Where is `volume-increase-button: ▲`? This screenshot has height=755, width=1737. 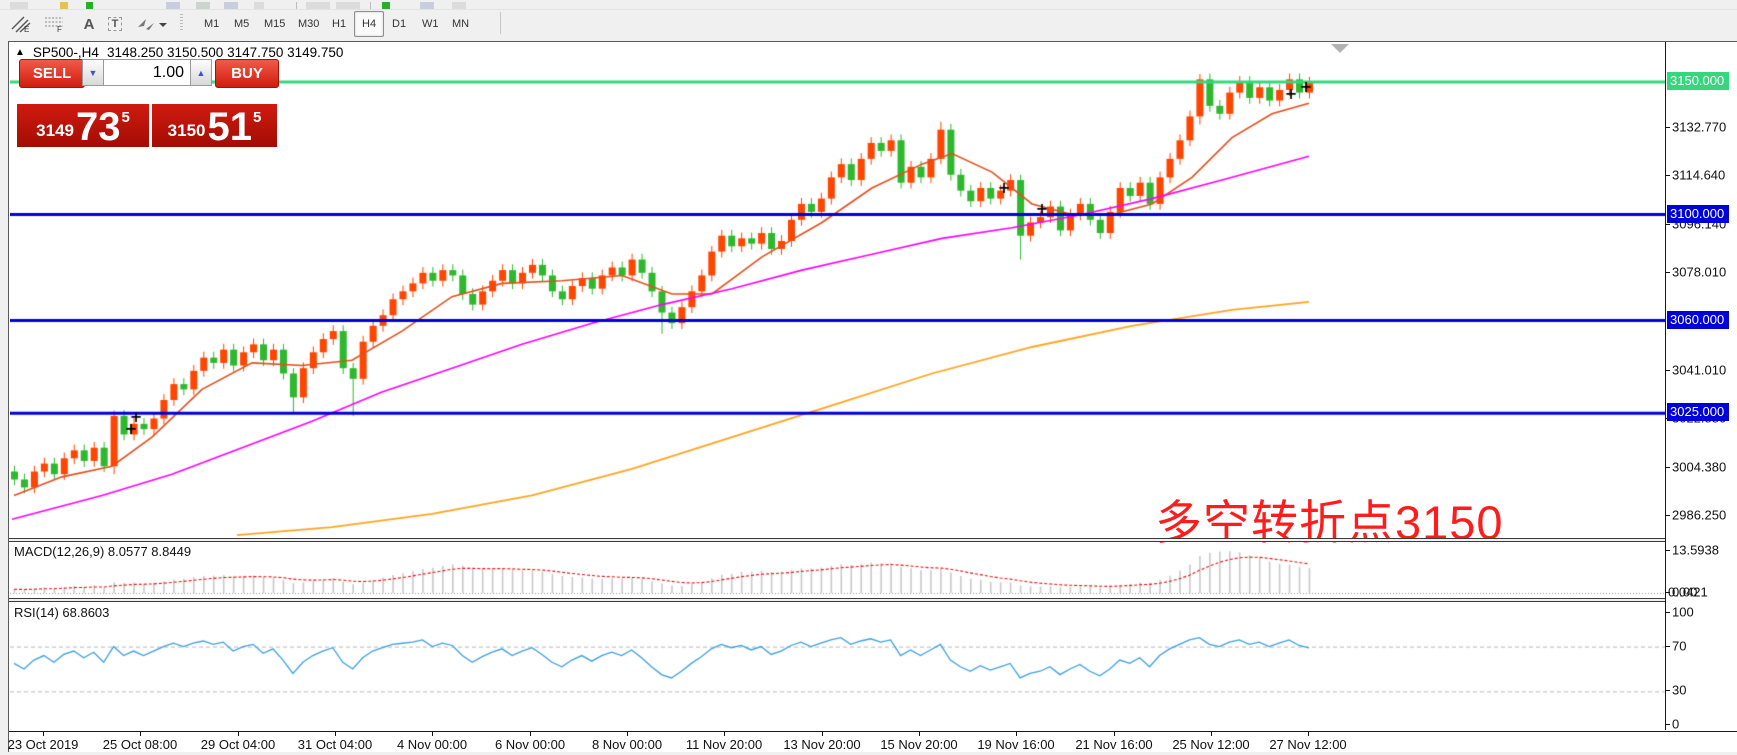
volume-increase-button: ▲ is located at coordinates (201, 72).